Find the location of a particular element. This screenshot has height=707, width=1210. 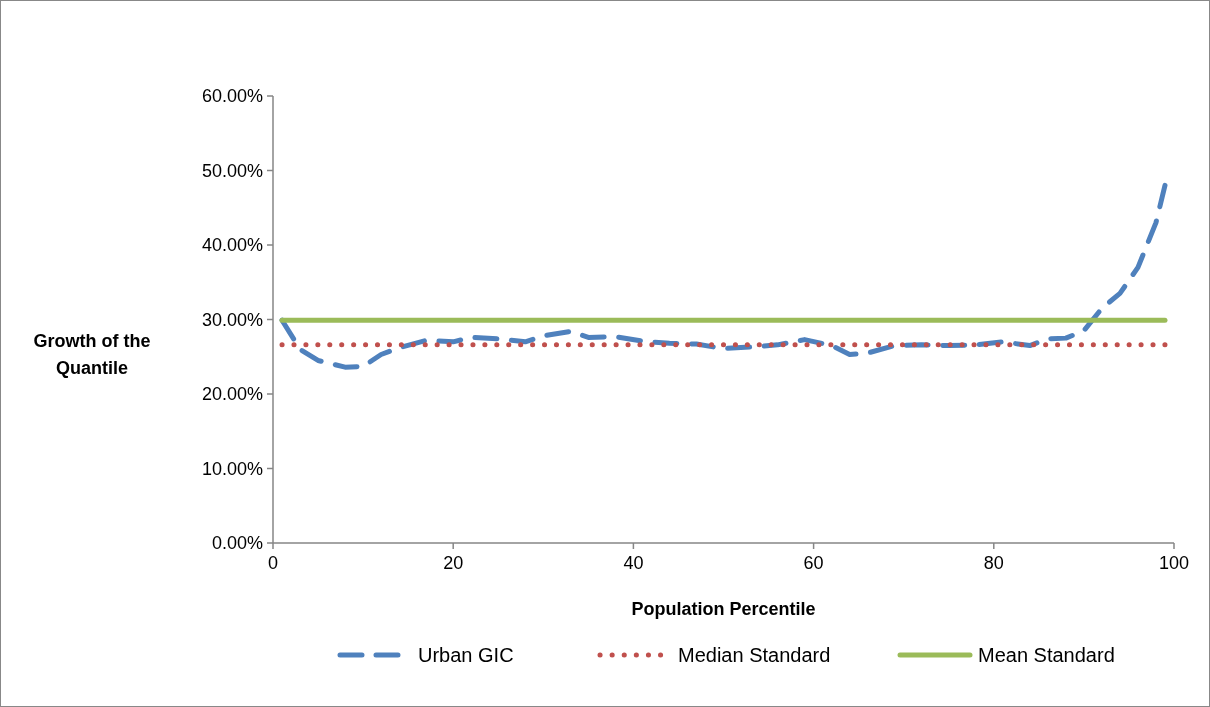

y-tick-label: 40.00% is located at coordinates (232, 245).